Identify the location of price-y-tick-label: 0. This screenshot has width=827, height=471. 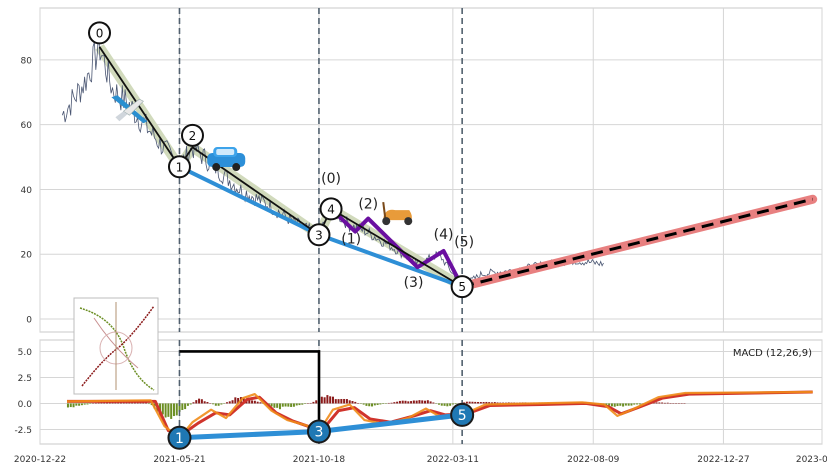
(29, 321).